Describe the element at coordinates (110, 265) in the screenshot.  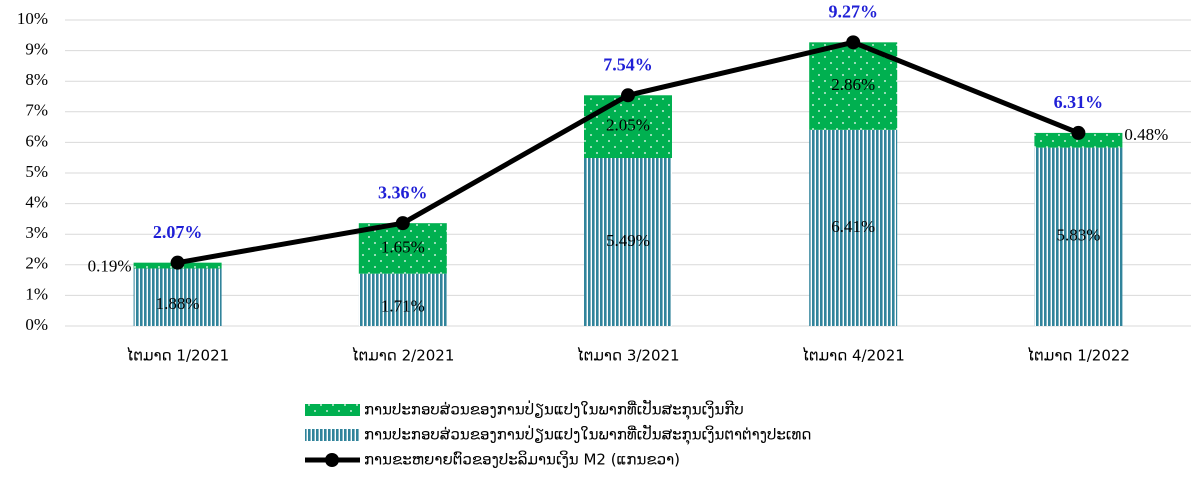
I see `bar-label: 0.19%` at that location.